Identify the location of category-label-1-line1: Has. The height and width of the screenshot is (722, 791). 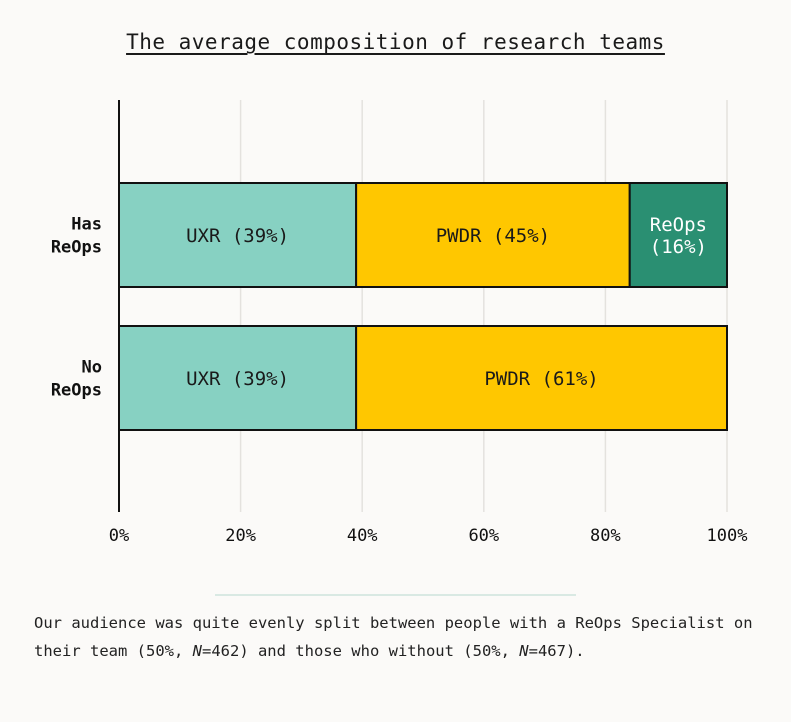
(86, 225).